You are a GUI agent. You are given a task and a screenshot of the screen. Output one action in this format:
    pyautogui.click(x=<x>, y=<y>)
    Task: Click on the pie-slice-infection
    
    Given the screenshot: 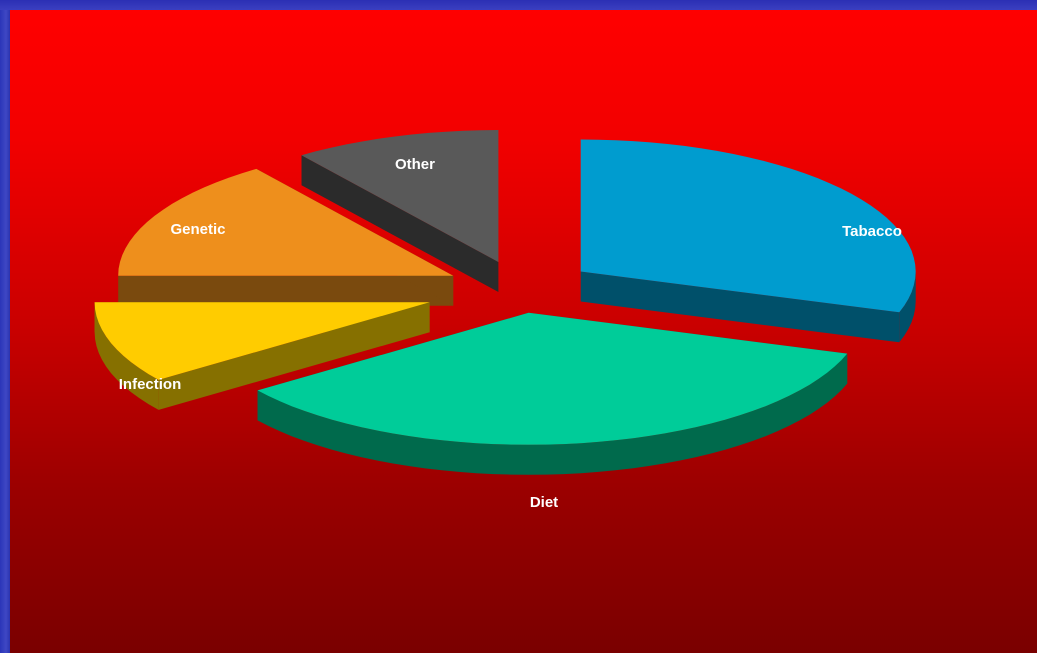 What is the action you would take?
    pyautogui.click(x=262, y=356)
    